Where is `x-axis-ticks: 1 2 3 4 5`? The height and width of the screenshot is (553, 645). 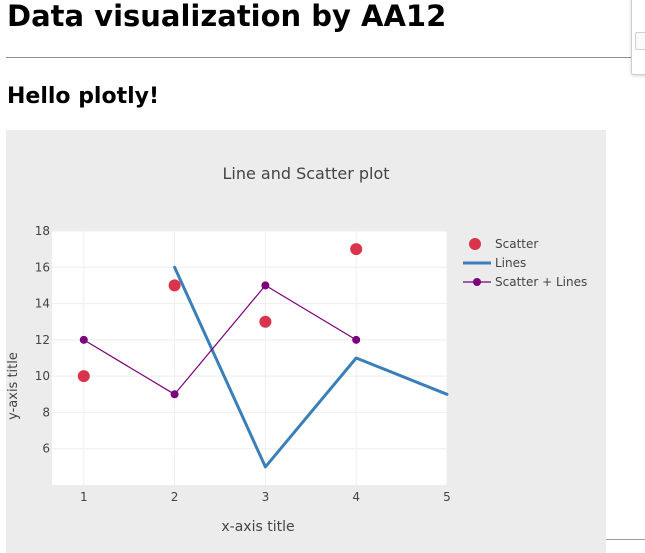 x-axis-ticks: 1 2 3 4 5 is located at coordinates (265, 497).